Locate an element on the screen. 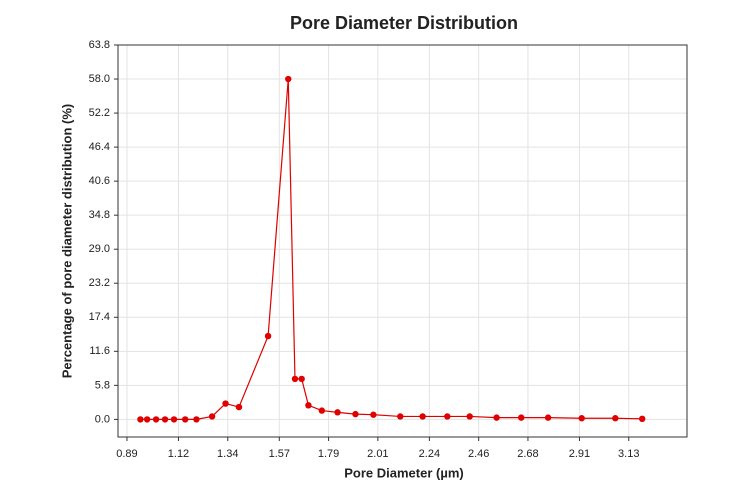 Image resolution: width=732 pixels, height=502 pixels. y-tick-label: 52.2 is located at coordinates (99, 113).